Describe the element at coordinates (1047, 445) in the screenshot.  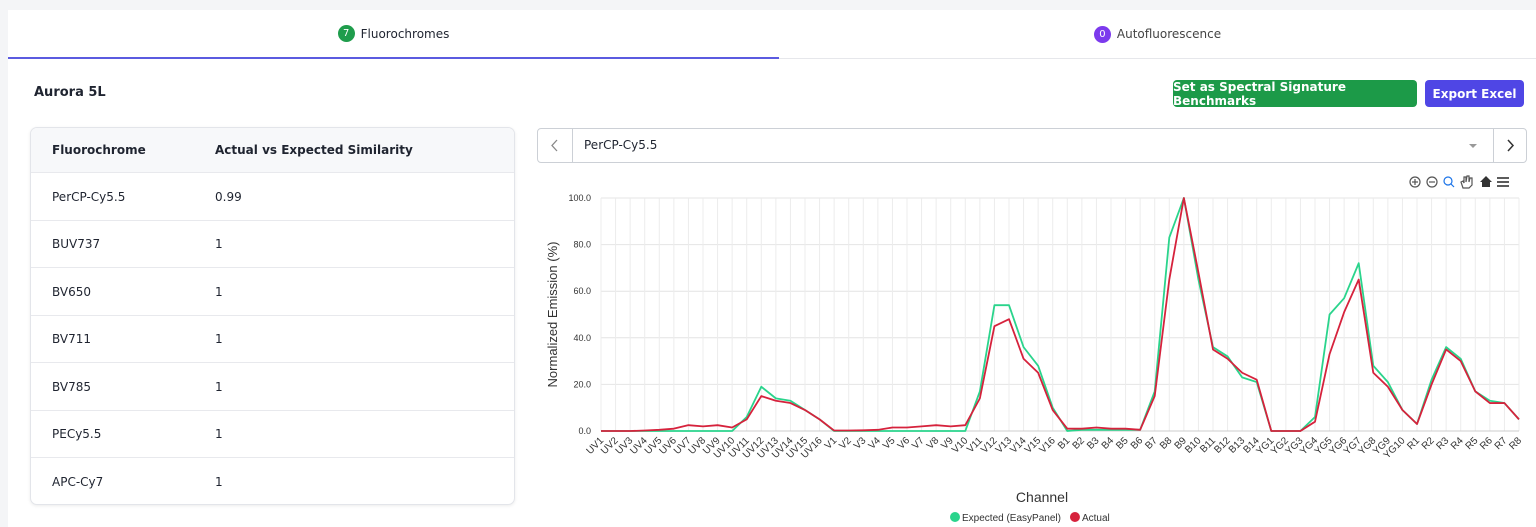
I see `x-tick-label: V16` at that location.